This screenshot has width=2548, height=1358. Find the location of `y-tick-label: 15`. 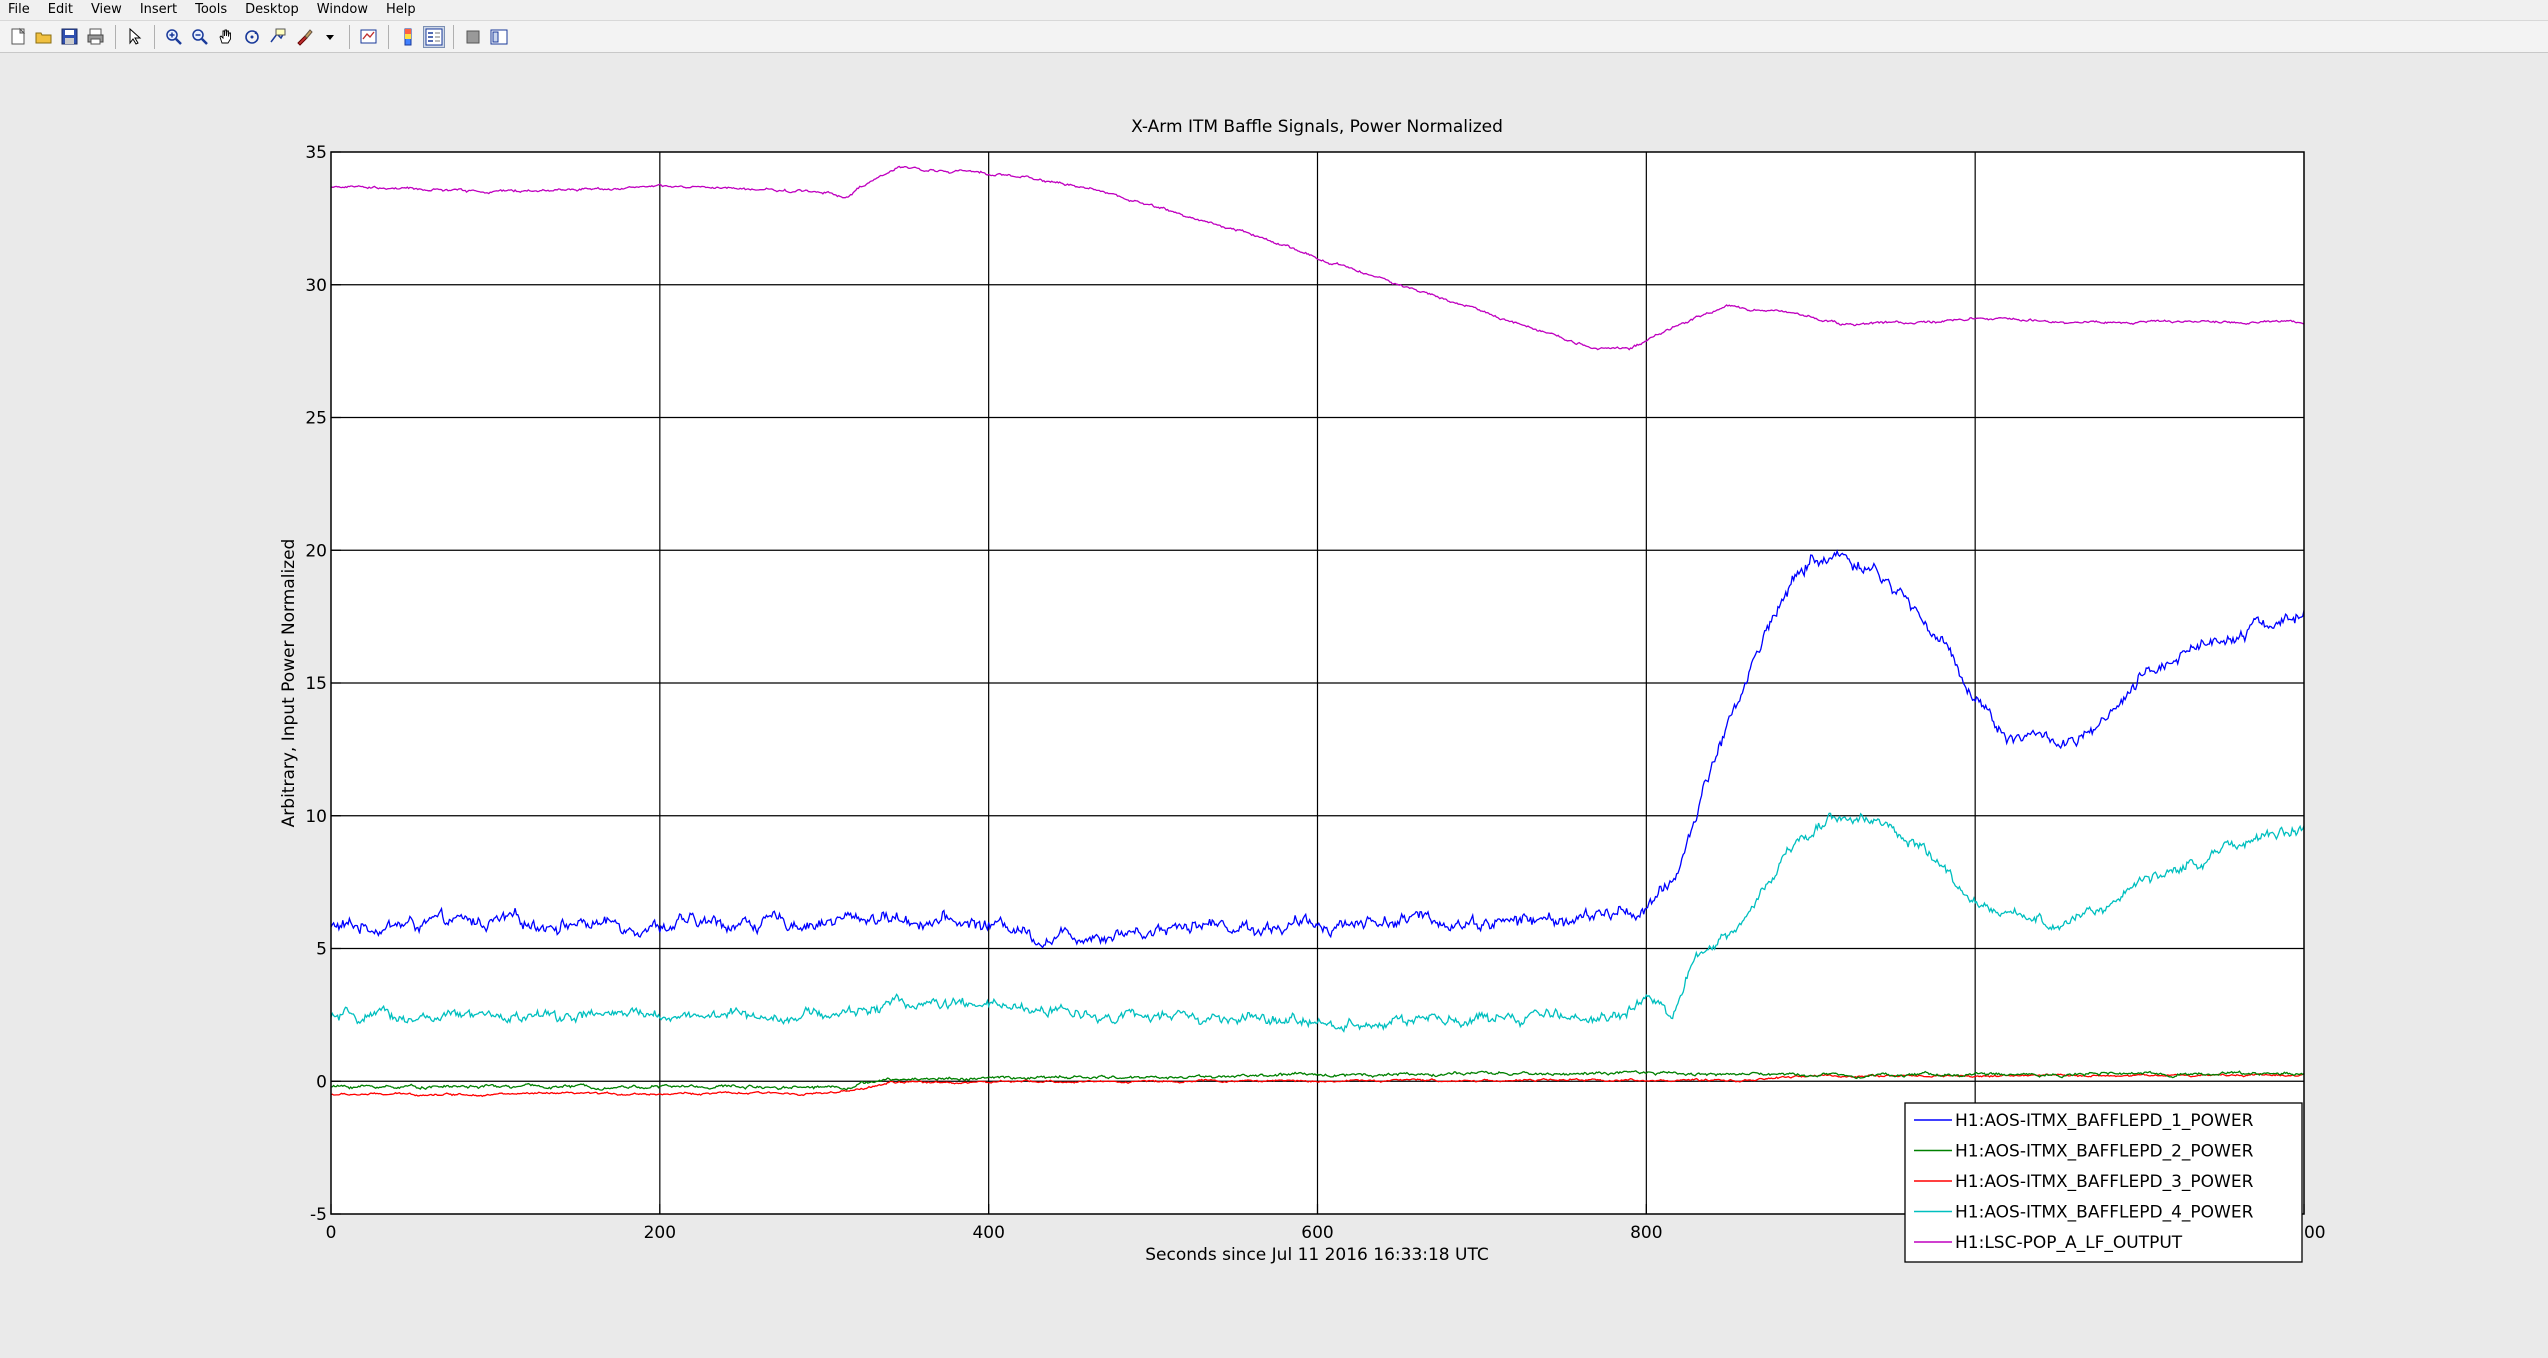

y-tick-label: 15 is located at coordinates (316, 684).